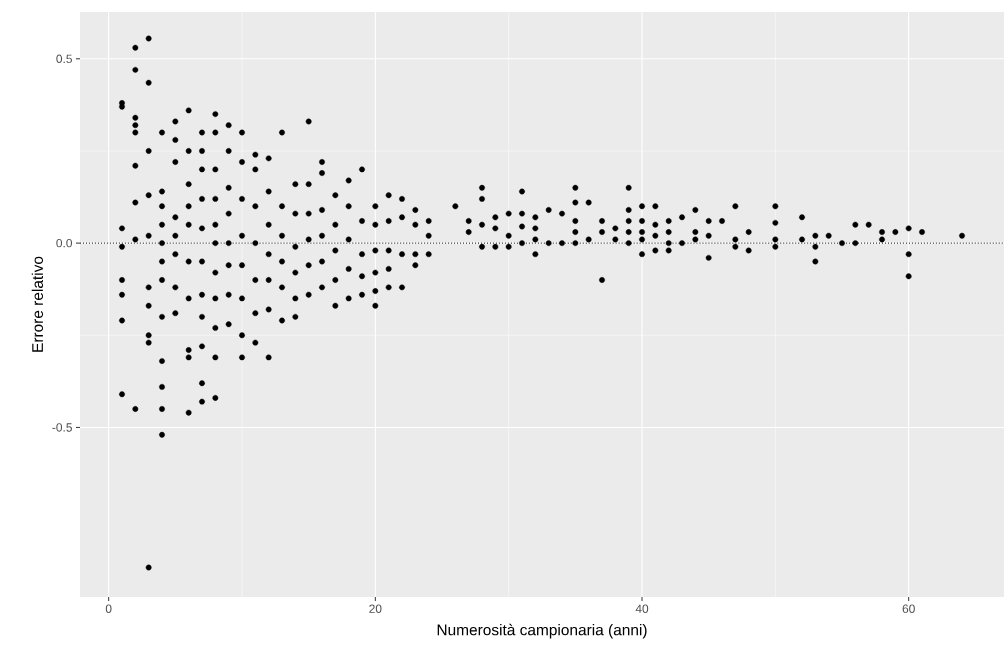 This screenshot has width=1004, height=662. Describe the element at coordinates (642, 608) in the screenshot. I see `x-tick-label: 40` at that location.